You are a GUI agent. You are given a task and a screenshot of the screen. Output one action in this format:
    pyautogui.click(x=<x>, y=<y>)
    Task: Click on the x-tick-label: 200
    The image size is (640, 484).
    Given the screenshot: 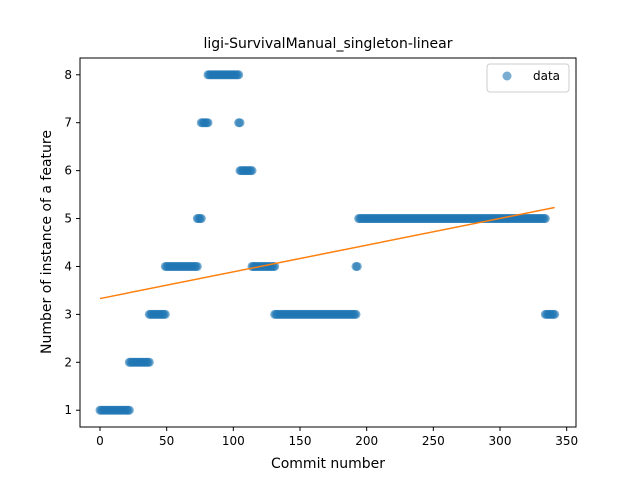 What is the action you would take?
    pyautogui.click(x=366, y=441)
    